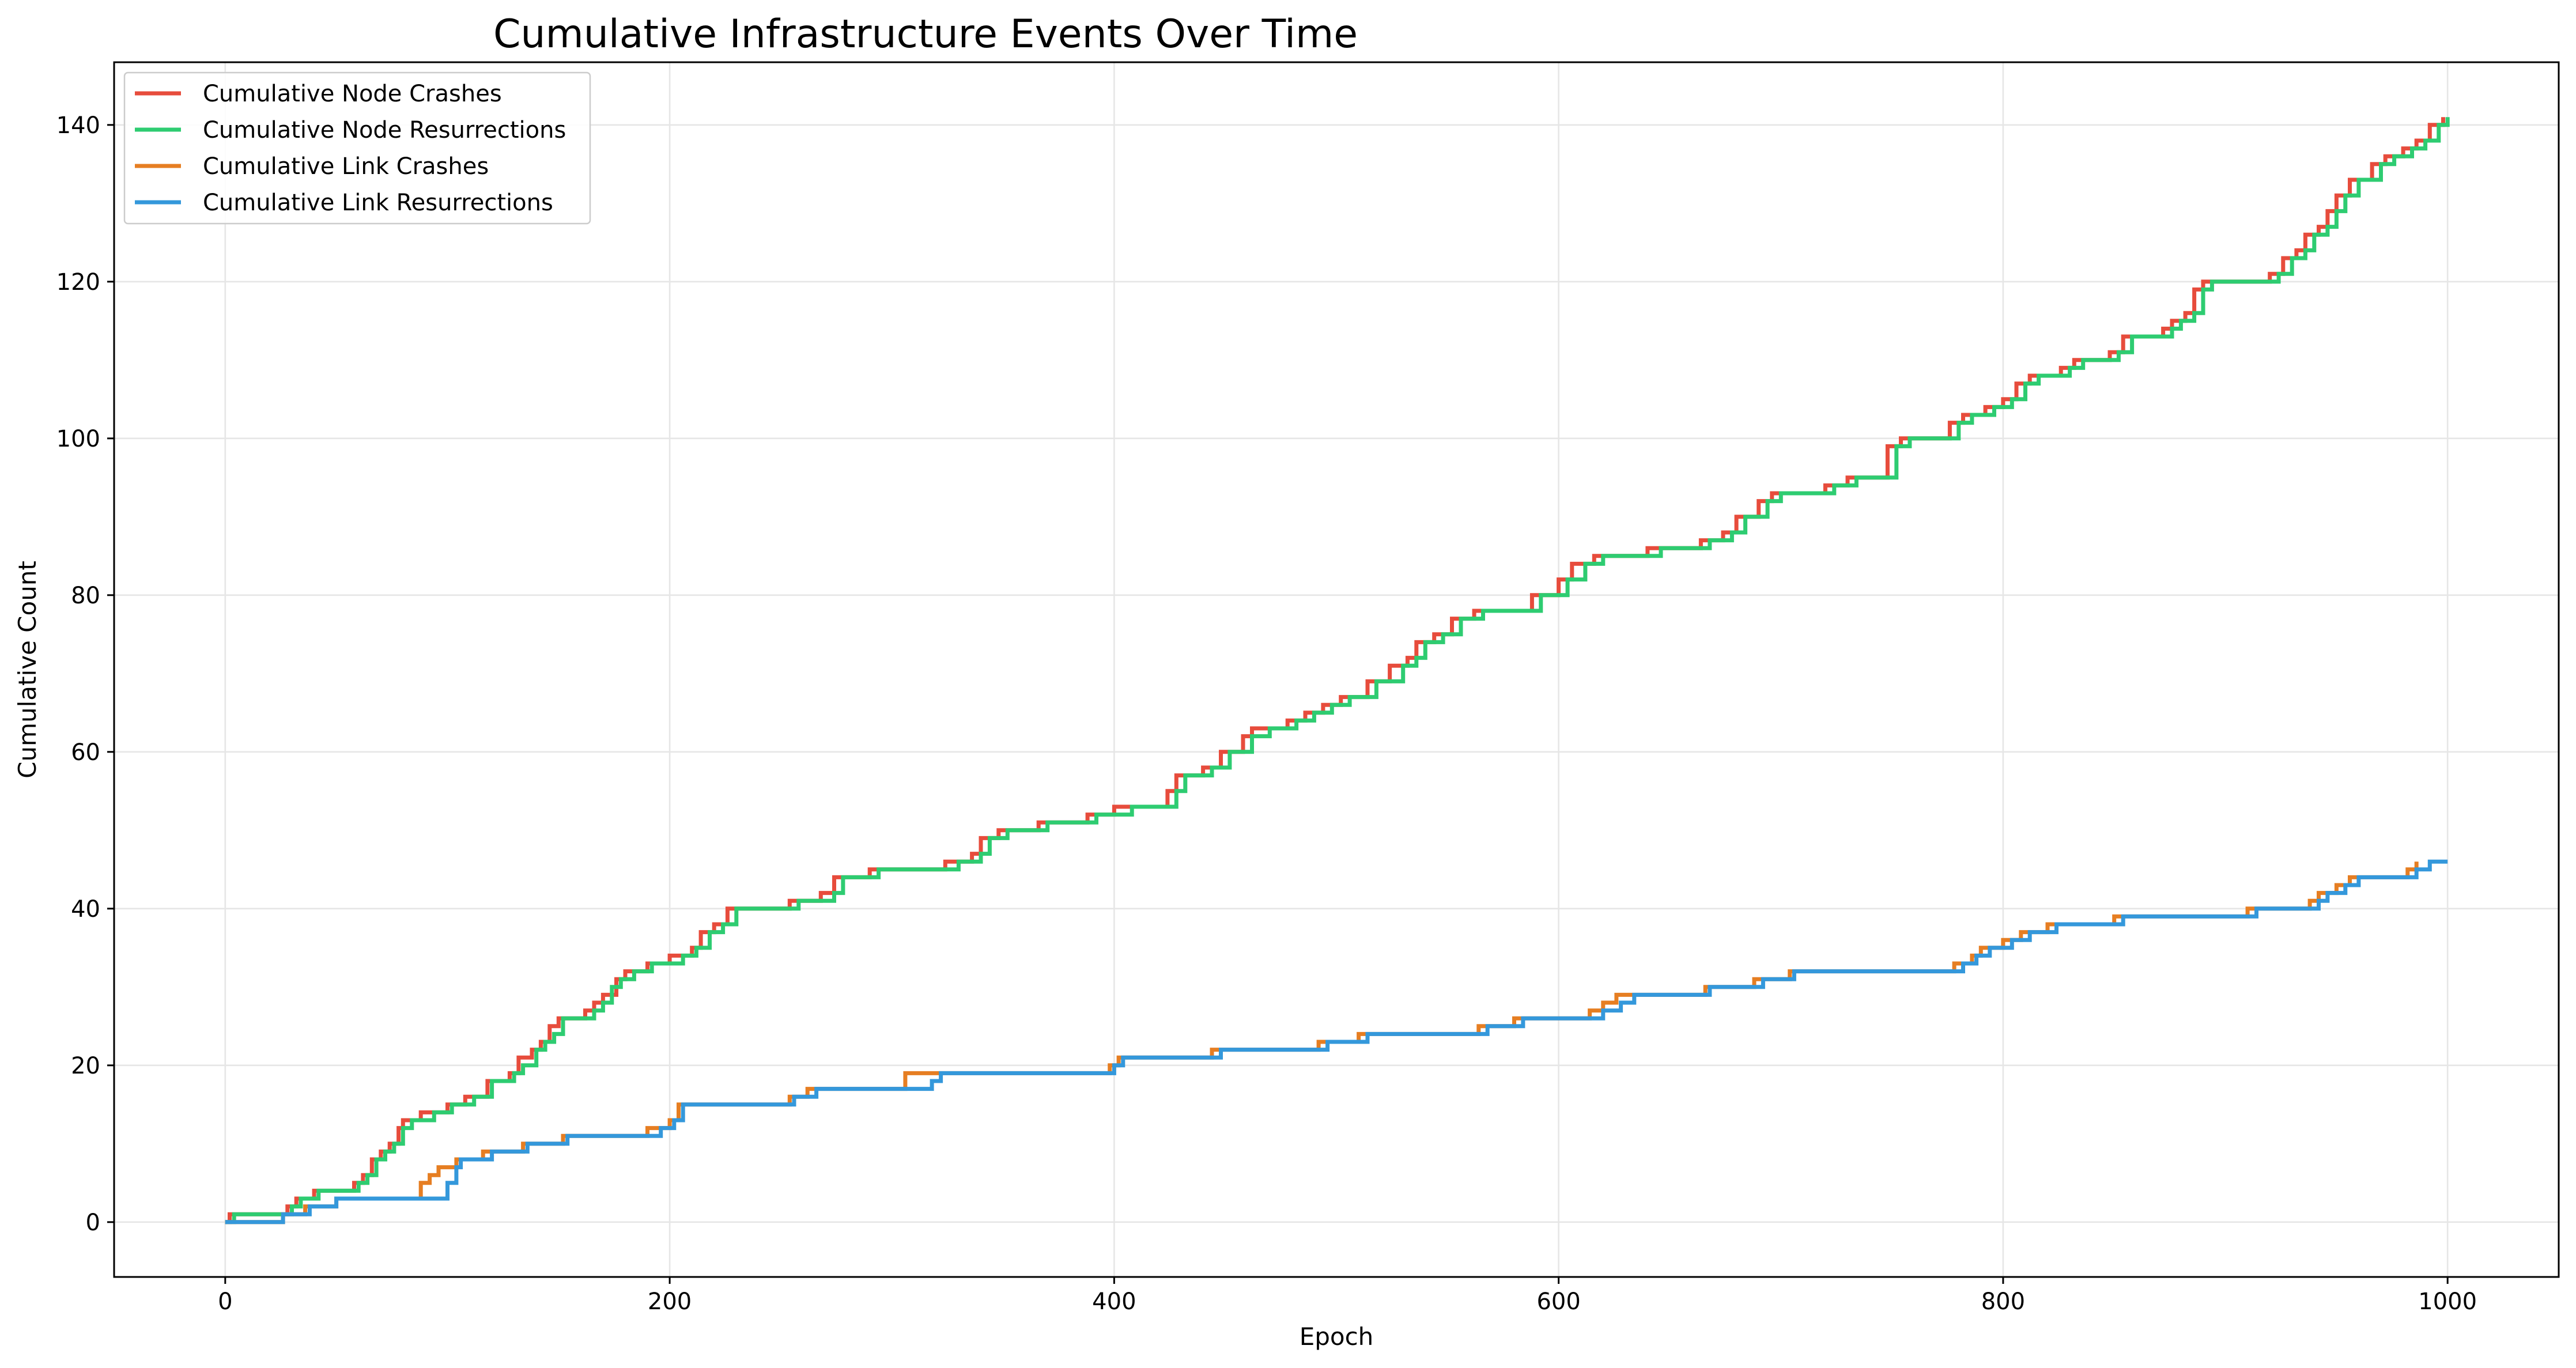 This screenshot has height=1368, width=2576. What do you see at coordinates (27, 670) in the screenshot?
I see `y-axis-label: Cumulative Count` at bounding box center [27, 670].